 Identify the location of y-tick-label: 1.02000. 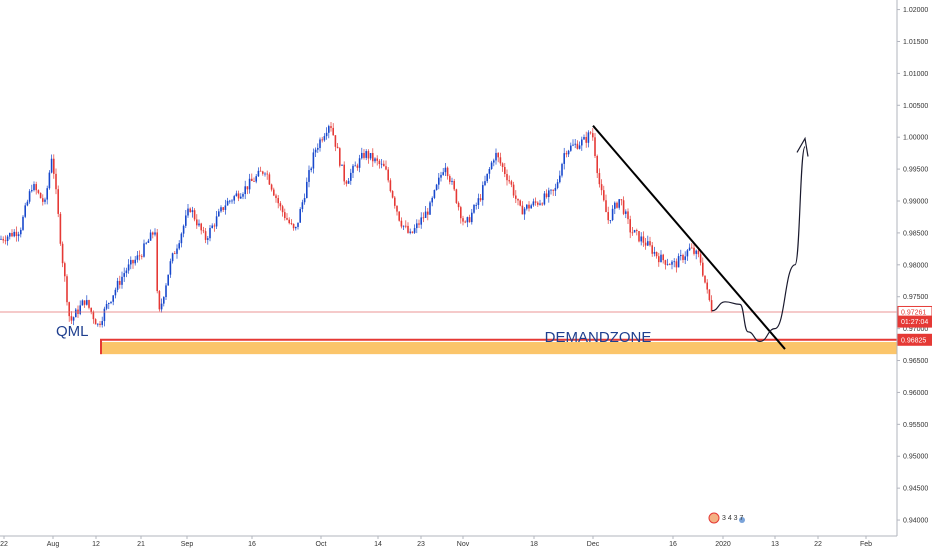
(915, 10).